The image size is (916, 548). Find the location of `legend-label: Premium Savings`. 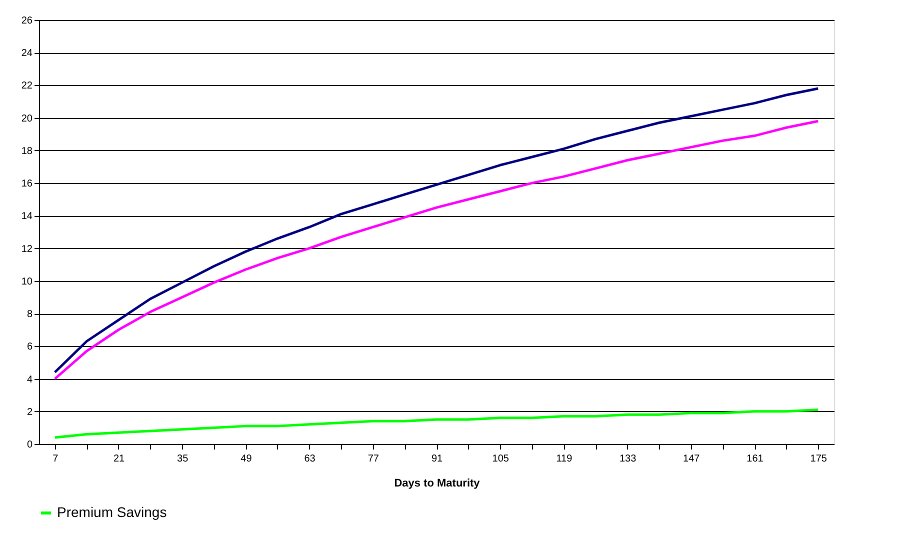

legend-label: Premium Savings is located at coordinates (112, 512).